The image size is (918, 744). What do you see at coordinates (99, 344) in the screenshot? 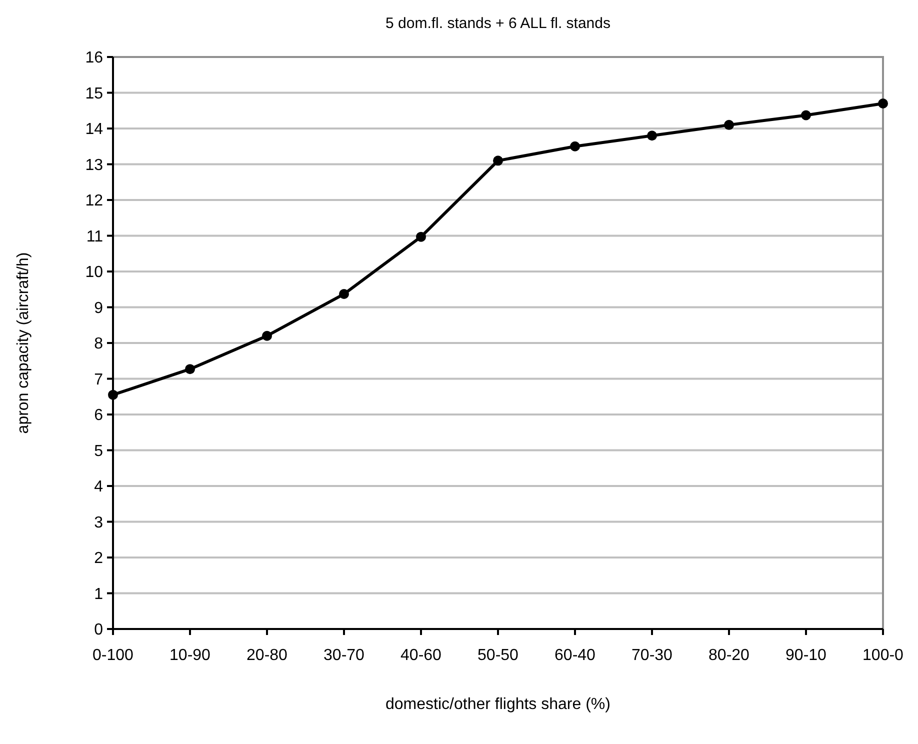
I see `y-tick-label: 8` at bounding box center [99, 344].